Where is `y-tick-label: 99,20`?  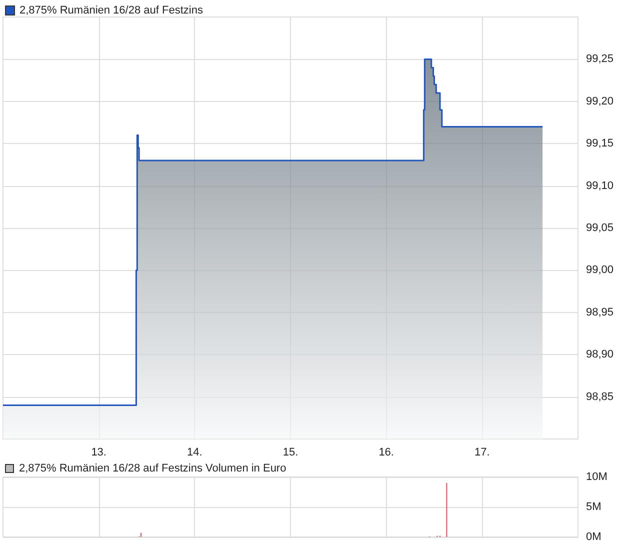
y-tick-label: 99,20 is located at coordinates (600, 101).